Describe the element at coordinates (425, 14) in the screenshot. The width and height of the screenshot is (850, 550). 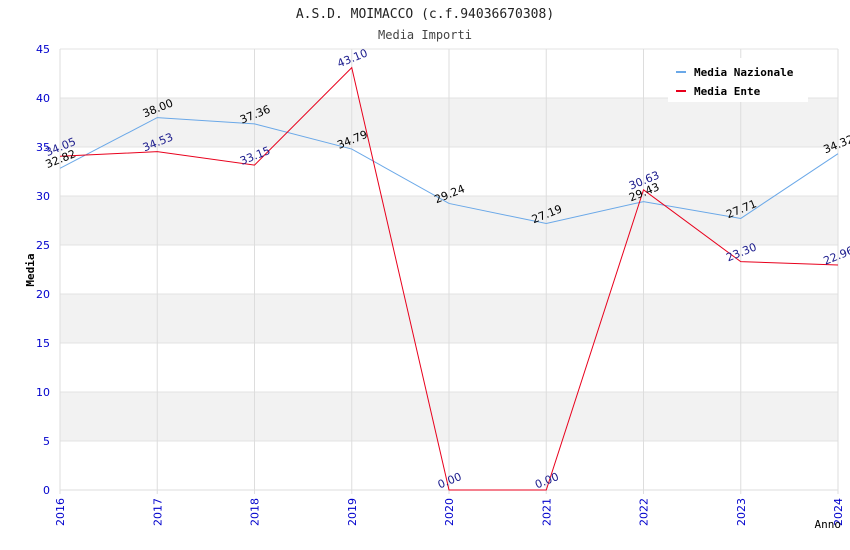
I see `chart-title: A.S.D. MOIMACCO (c.f.94036670308)` at that location.